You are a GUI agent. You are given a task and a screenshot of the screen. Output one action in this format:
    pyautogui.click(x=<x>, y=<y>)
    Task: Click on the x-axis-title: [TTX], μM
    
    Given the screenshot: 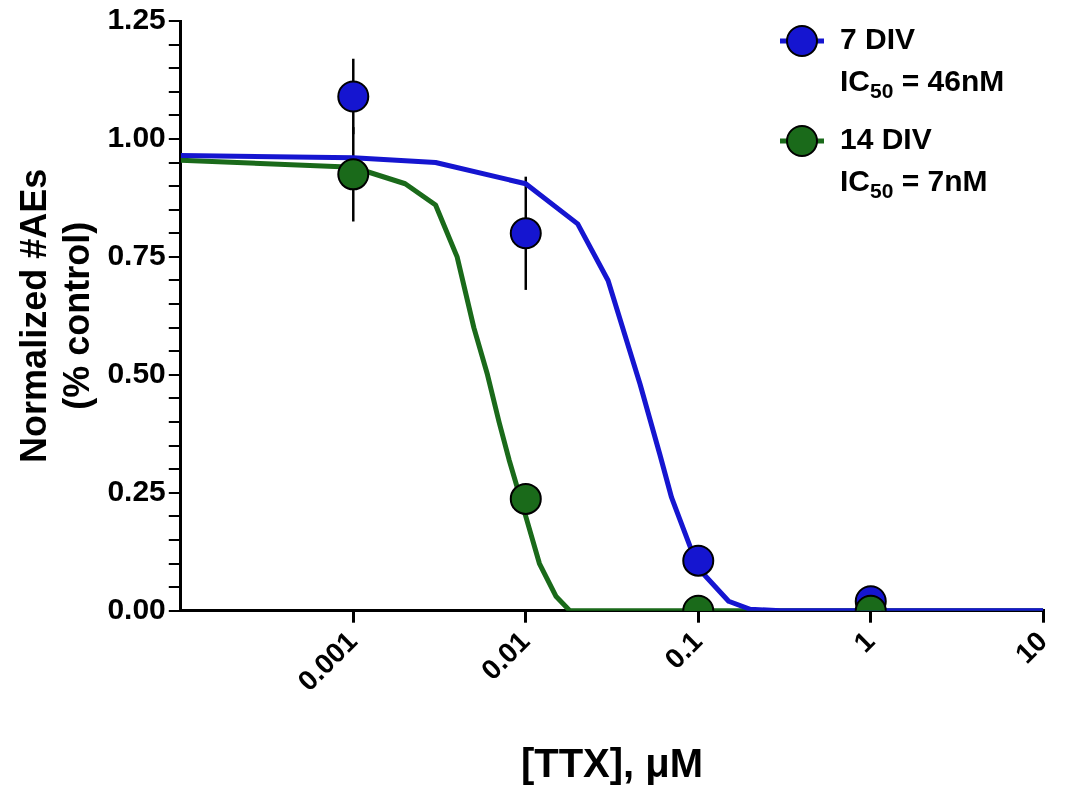 What is the action you would take?
    pyautogui.click(x=612, y=763)
    